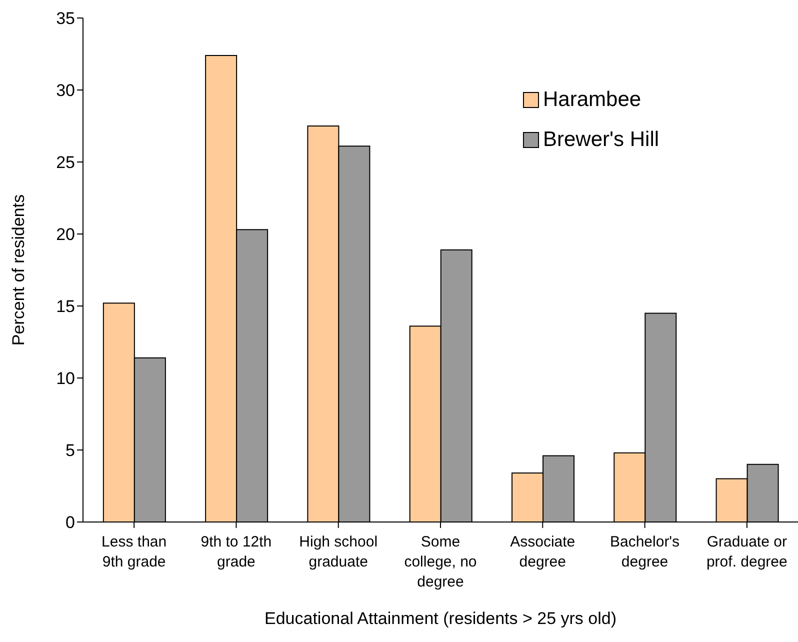 The height and width of the screenshot is (642, 798). What do you see at coordinates (338, 552) in the screenshot?
I see `x-tick-label: High school graduate` at bounding box center [338, 552].